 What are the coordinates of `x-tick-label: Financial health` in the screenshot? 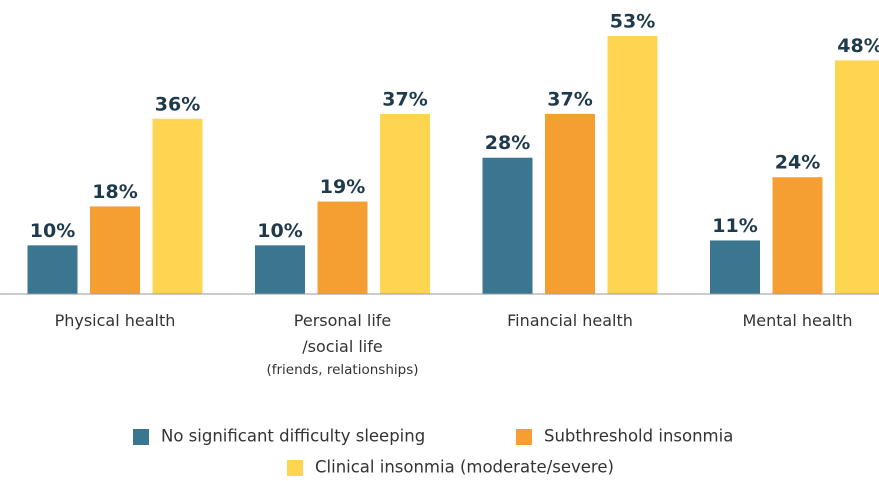 It's located at (570, 320).